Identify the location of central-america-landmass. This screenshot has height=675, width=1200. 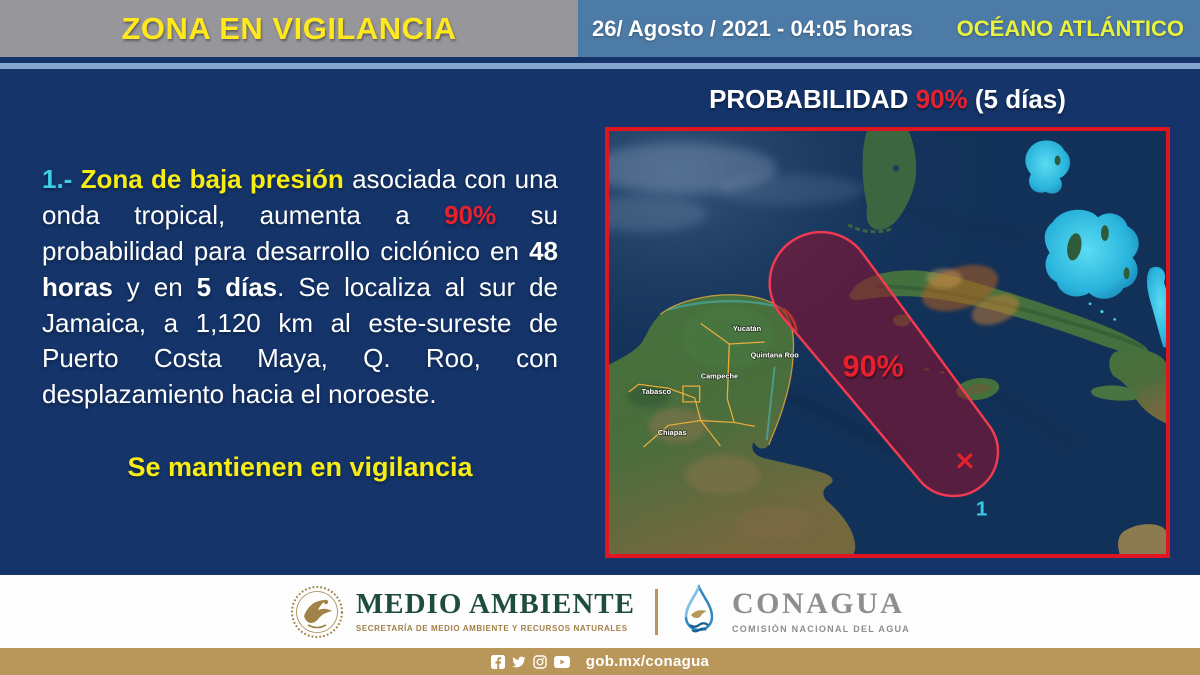
(732, 424).